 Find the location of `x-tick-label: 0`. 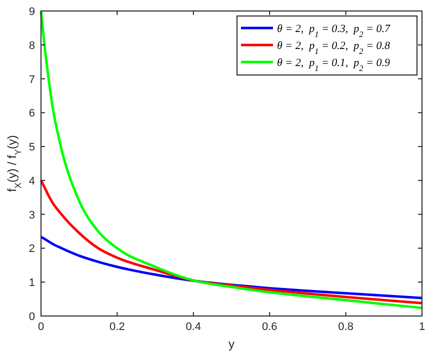

x-tick-label: 0 is located at coordinates (41, 327).